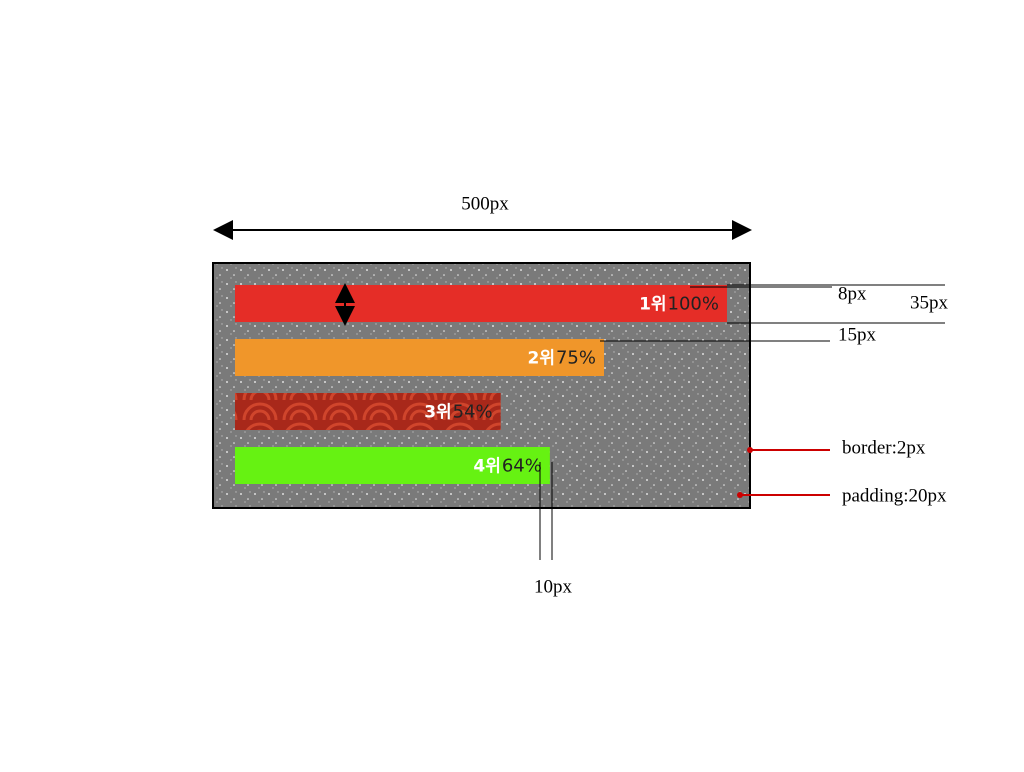 Image resolution: width=1024 pixels, height=772 pixels. What do you see at coordinates (929, 302) in the screenshot?
I see `height-label: 35px` at bounding box center [929, 302].